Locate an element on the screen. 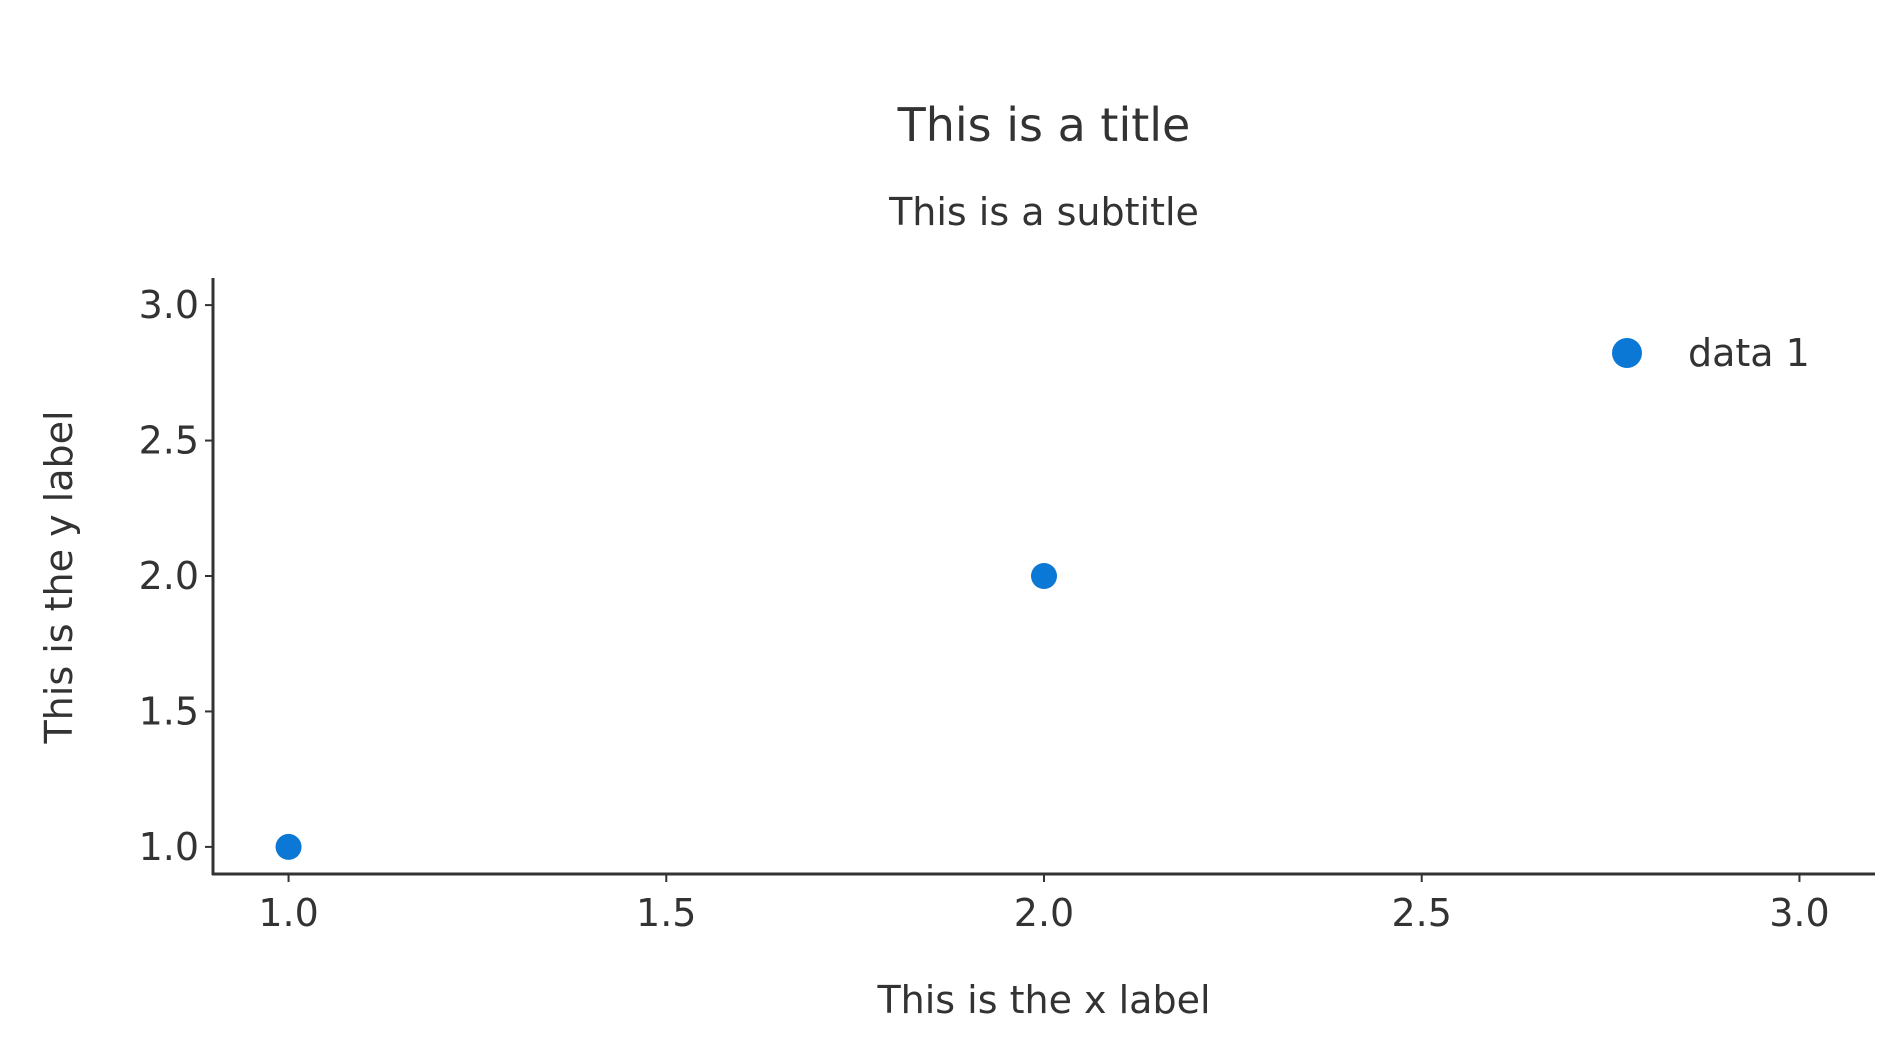  x-tick-label: 1.5 is located at coordinates (666, 913).